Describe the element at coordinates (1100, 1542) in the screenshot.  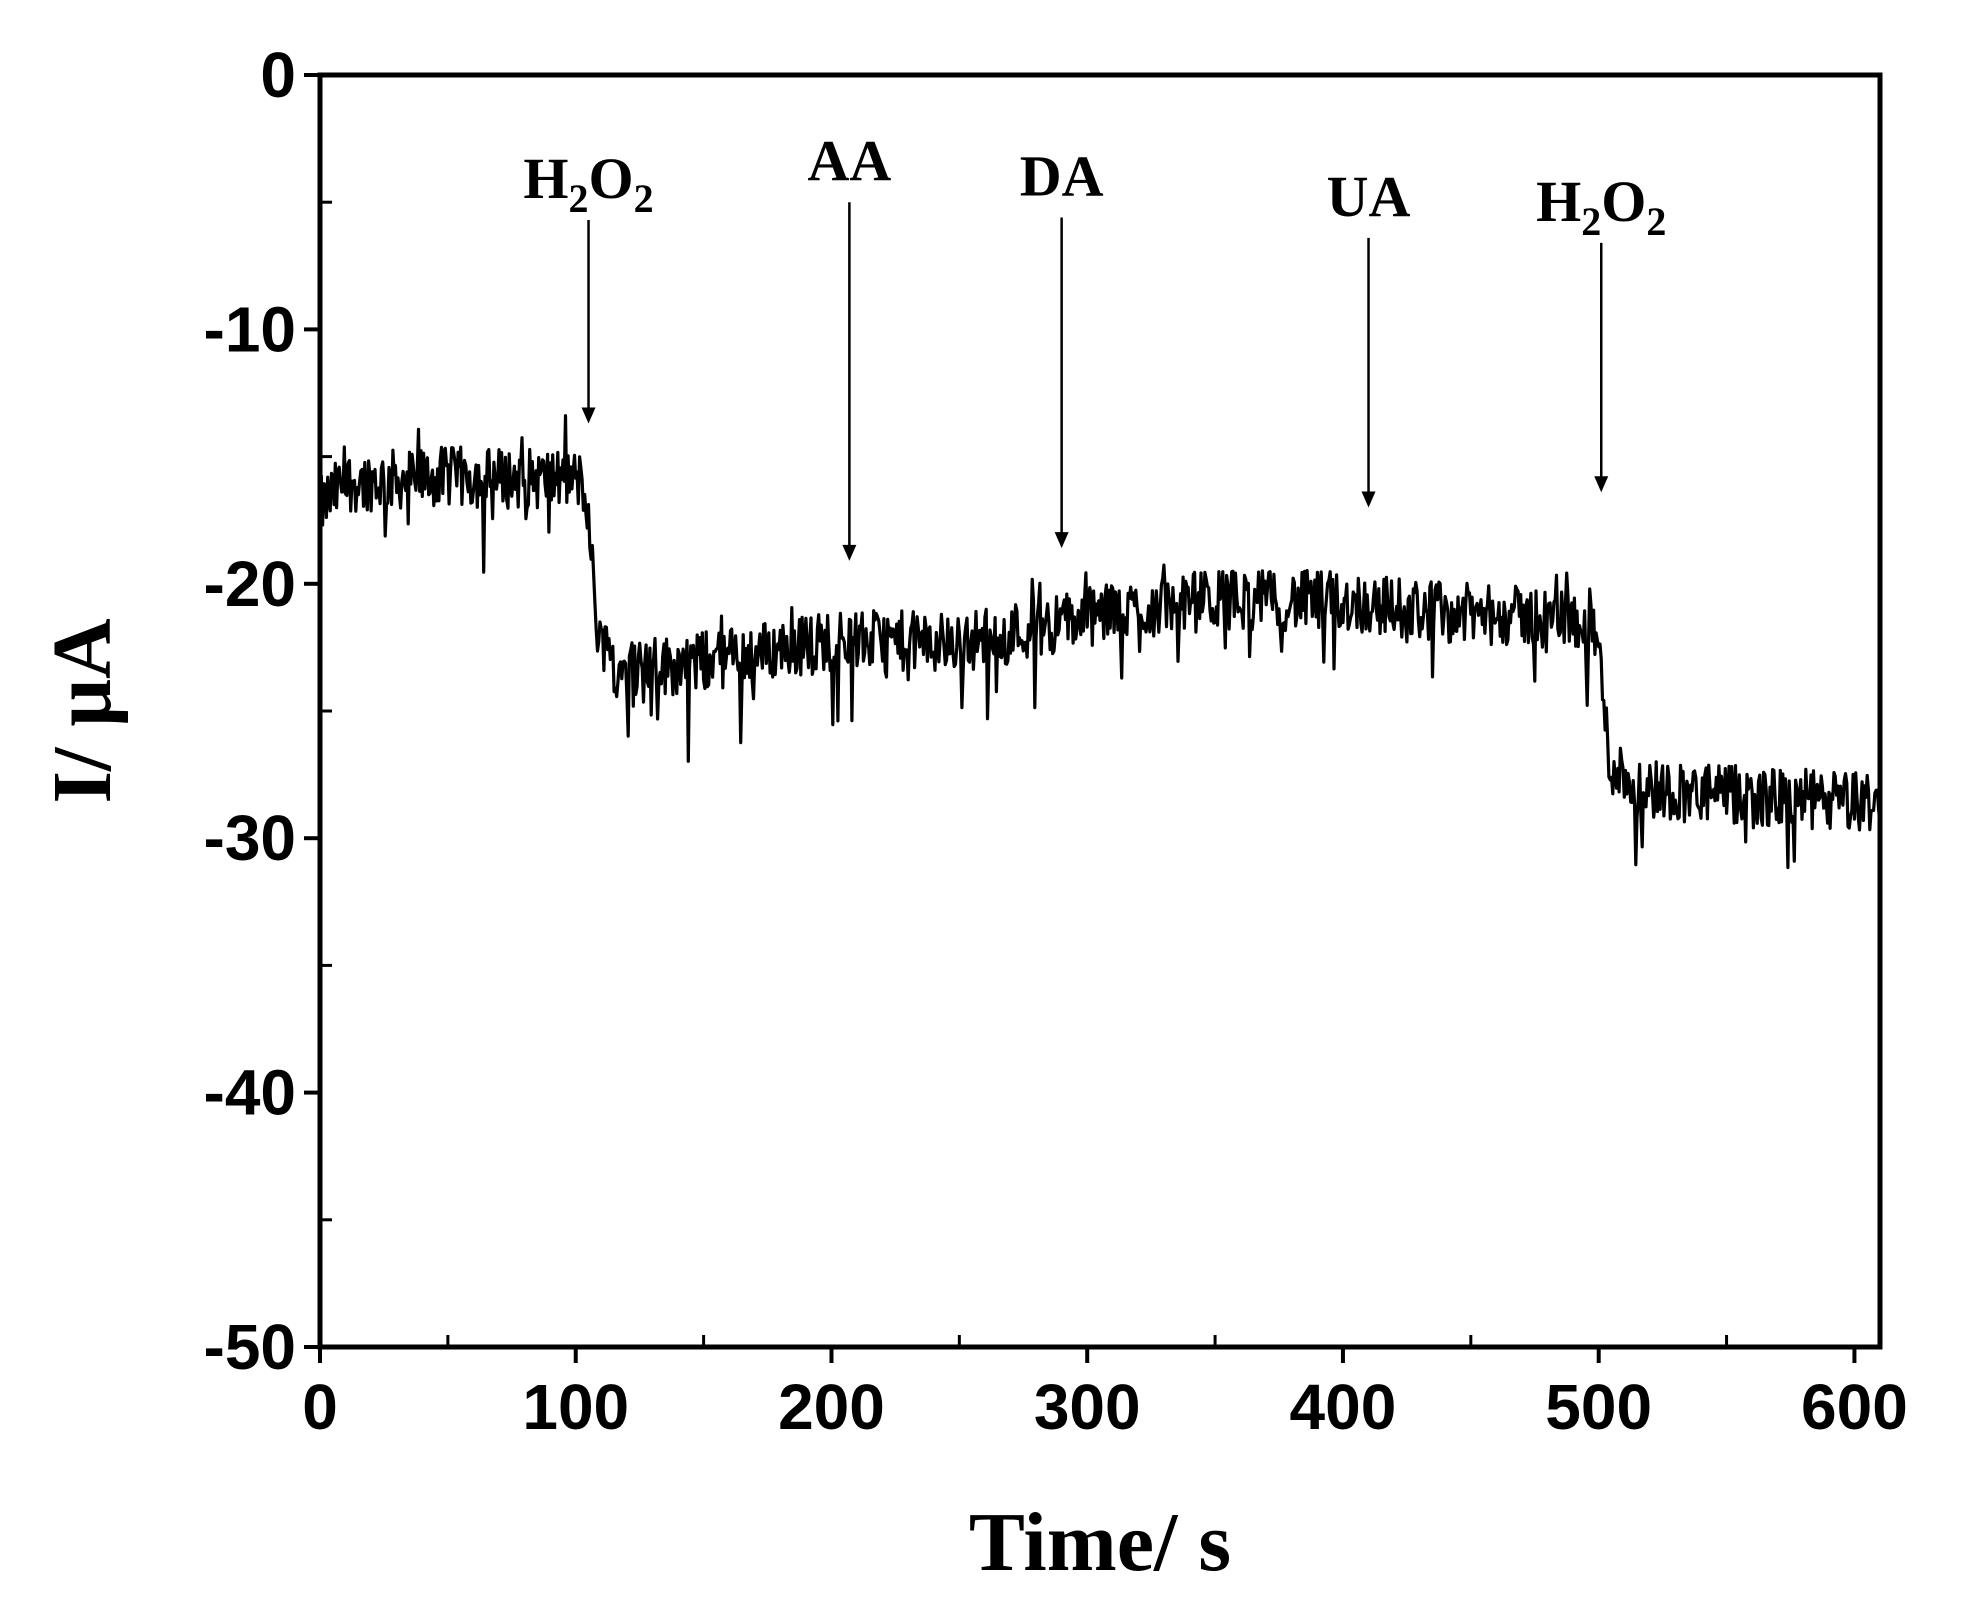
I see `x-axis-title: Time/ s` at that location.